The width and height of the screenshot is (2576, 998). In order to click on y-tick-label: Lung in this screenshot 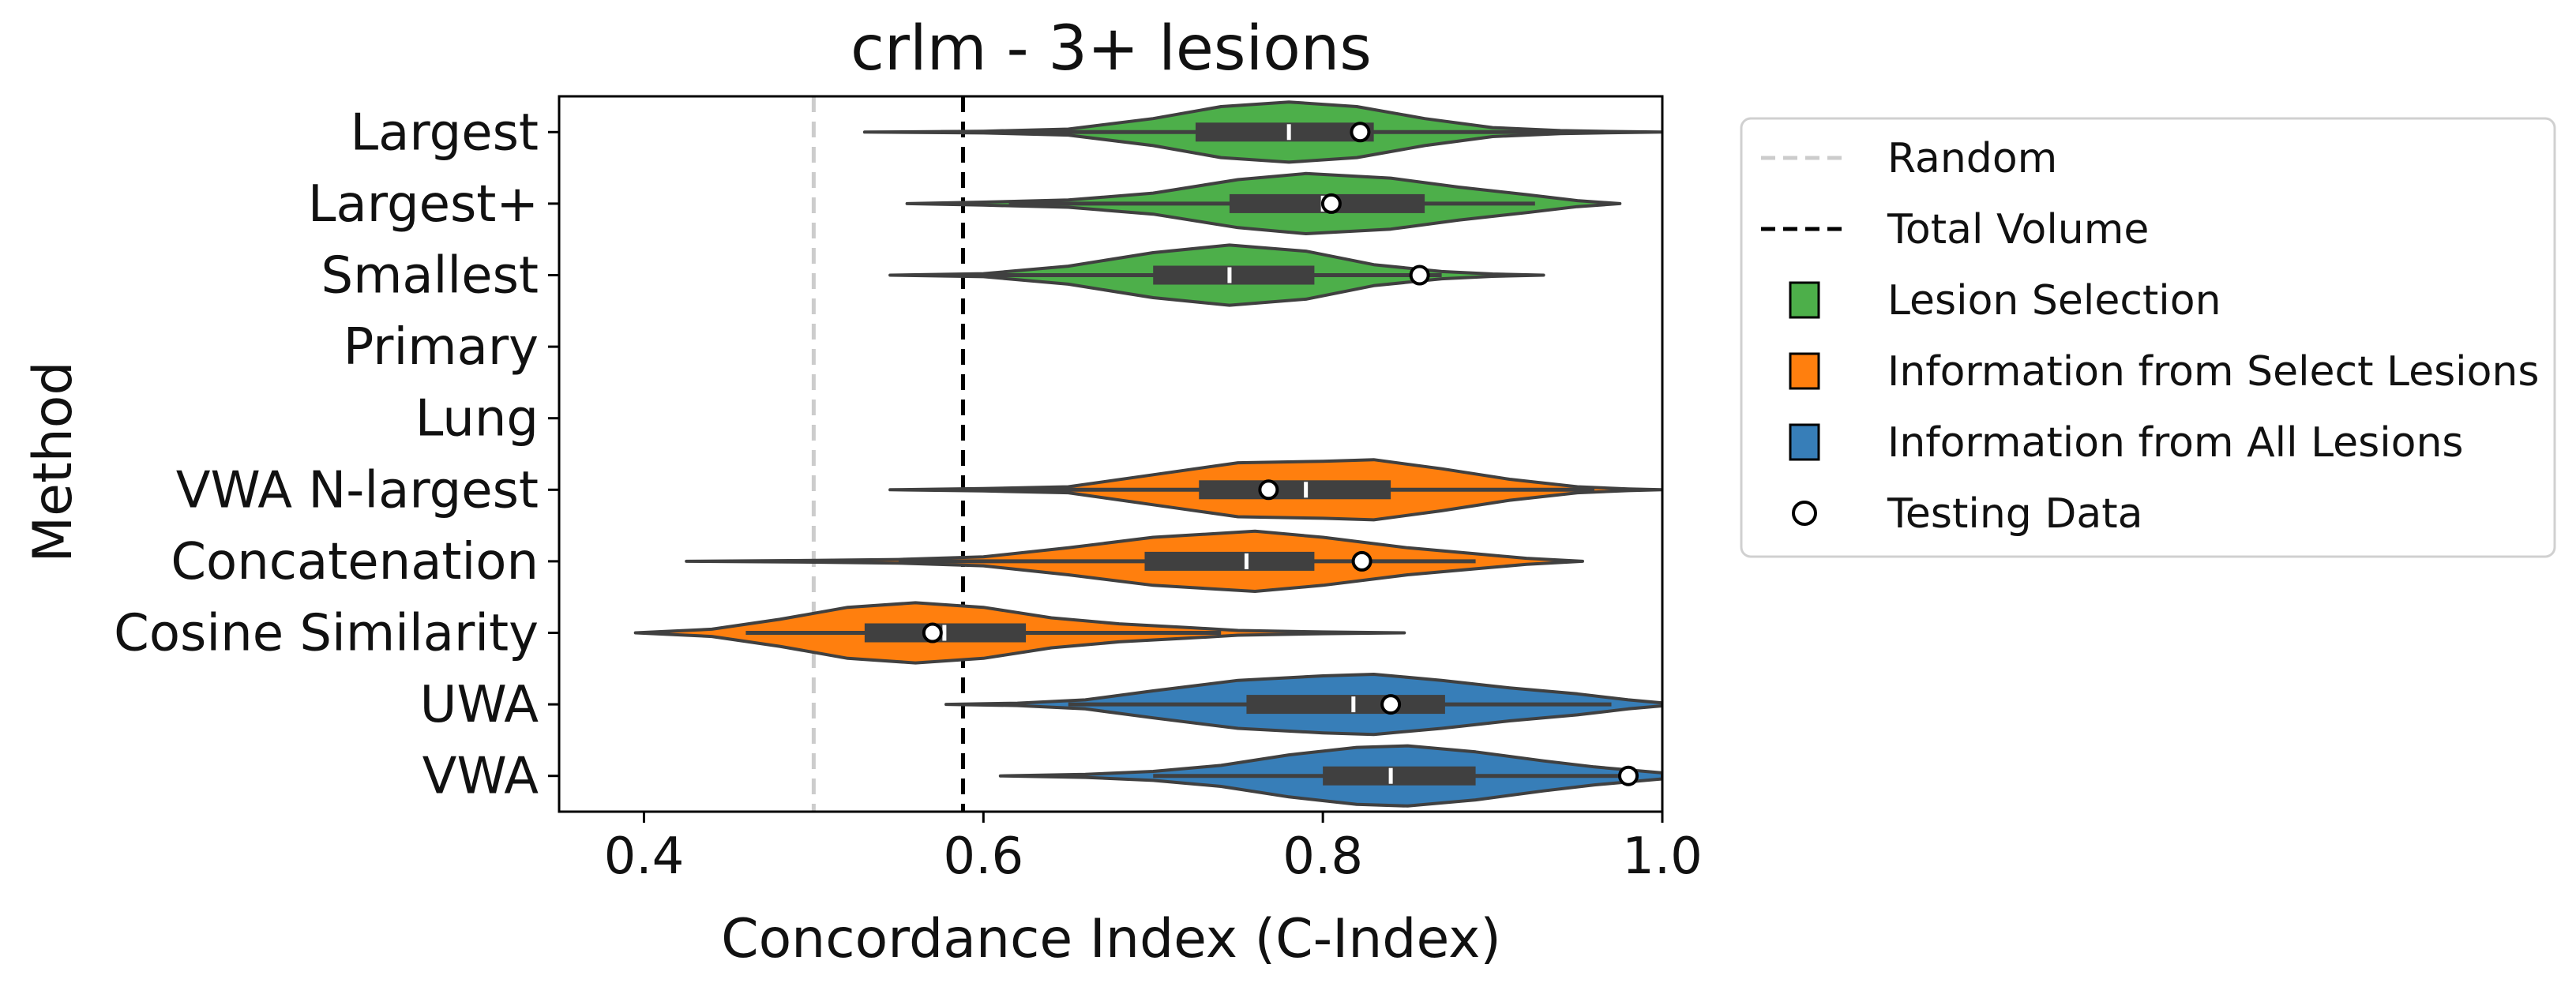, I will do `click(477, 419)`.